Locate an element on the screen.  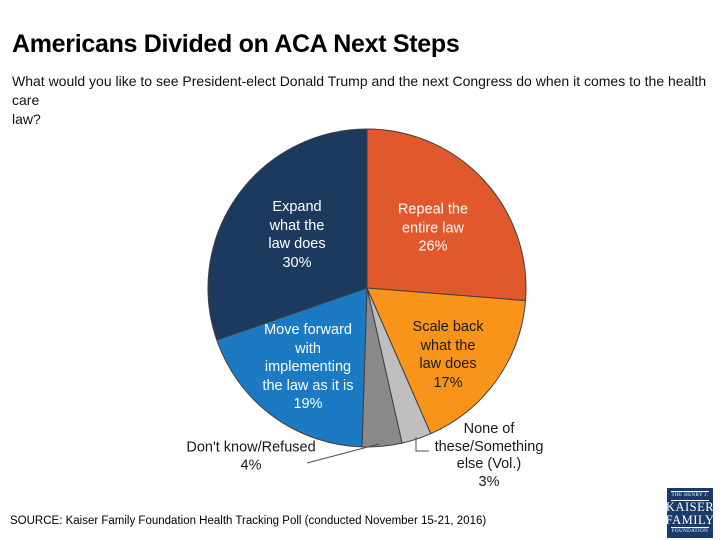
kff-logo: THE HENRY J. KAISER FAMILY FOUNDATION is located at coordinates (690, 513).